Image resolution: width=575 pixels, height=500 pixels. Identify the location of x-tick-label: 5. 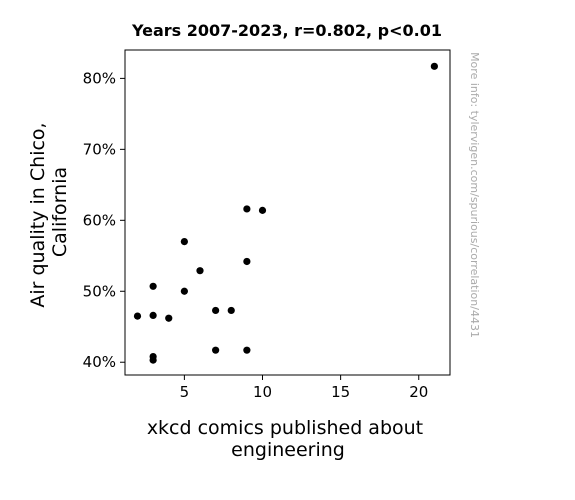
(185, 392).